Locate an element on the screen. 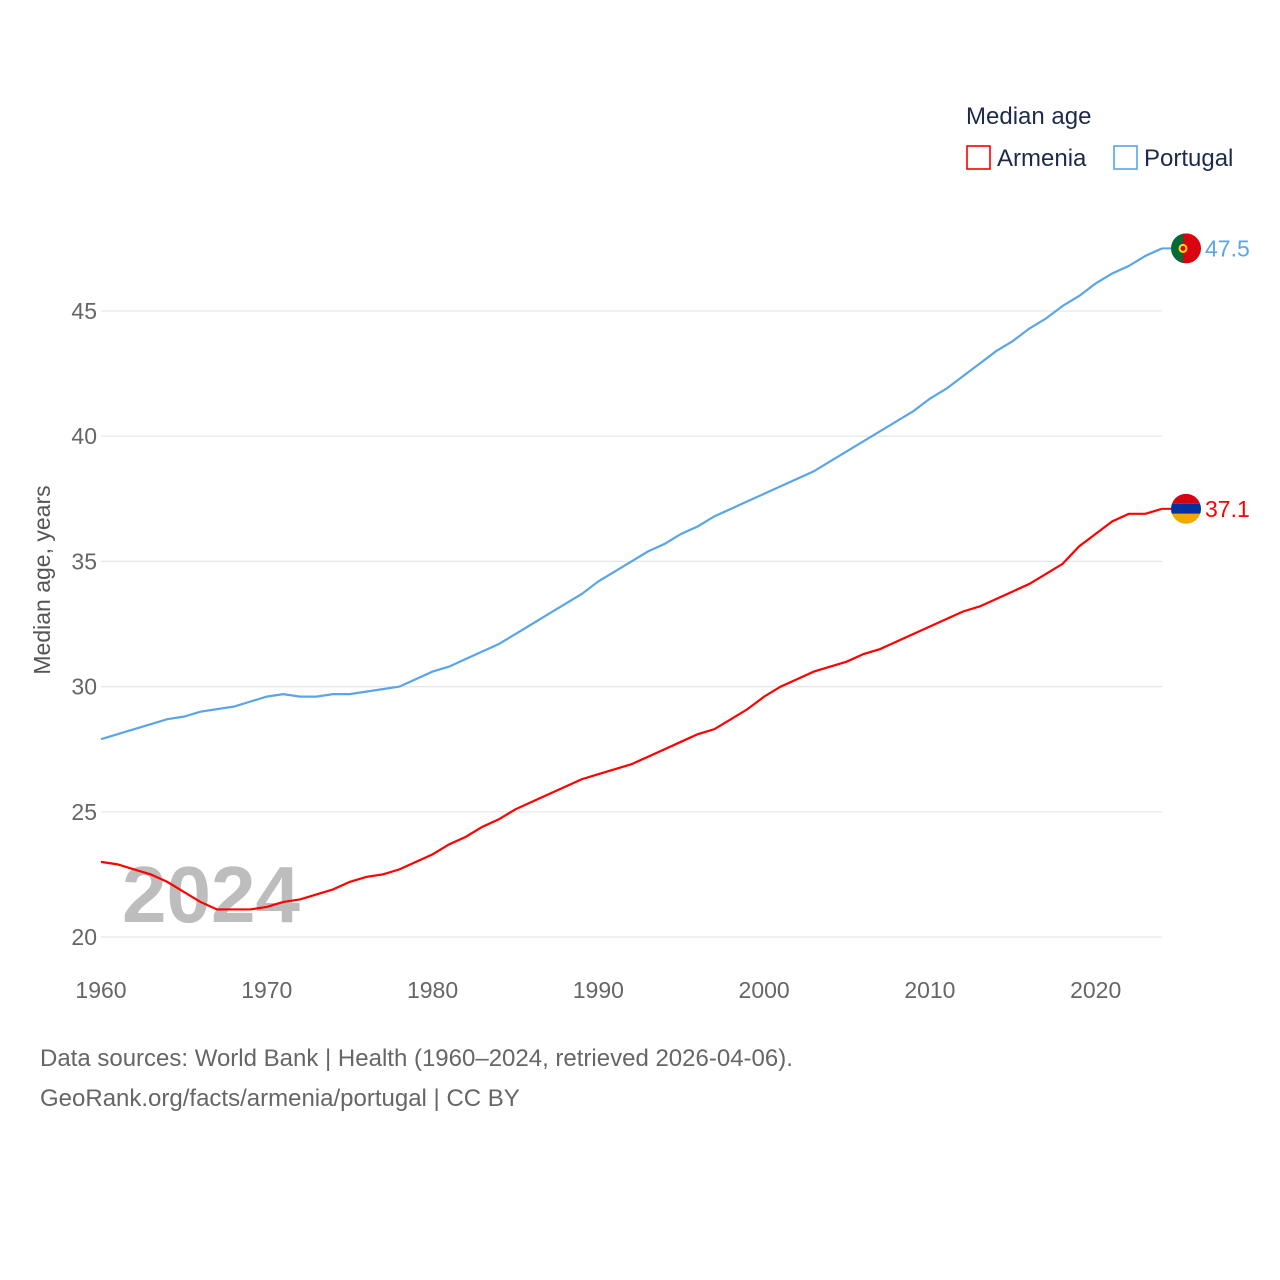 The height and width of the screenshot is (1280, 1280). legend-item-portugal: Portugal is located at coordinates (1173, 158).